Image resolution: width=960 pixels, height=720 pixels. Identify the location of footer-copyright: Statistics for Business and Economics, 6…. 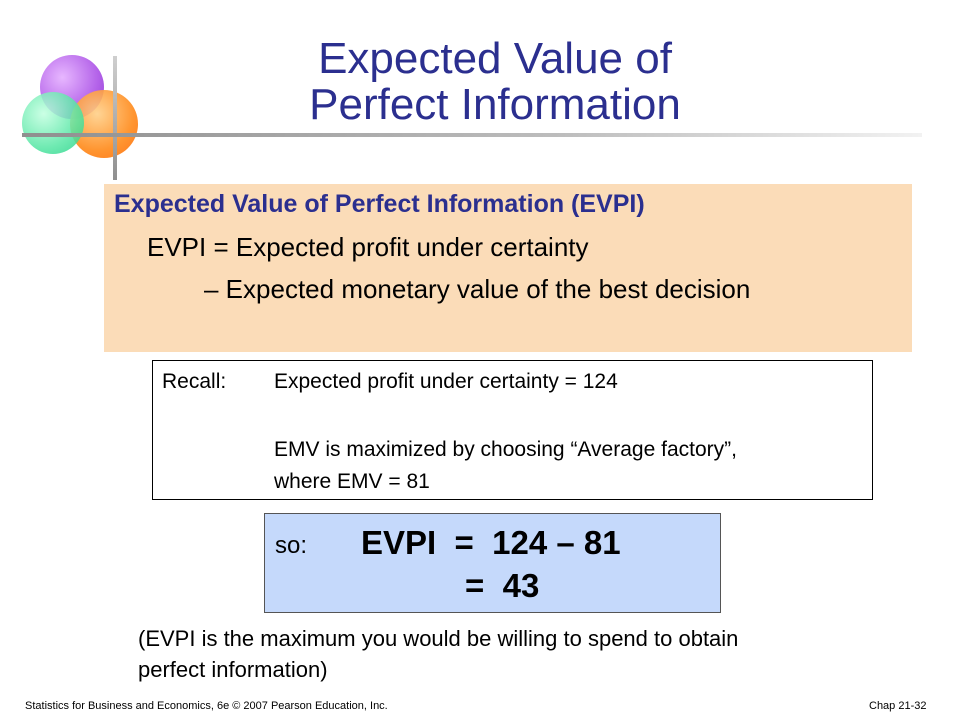
(206, 706).